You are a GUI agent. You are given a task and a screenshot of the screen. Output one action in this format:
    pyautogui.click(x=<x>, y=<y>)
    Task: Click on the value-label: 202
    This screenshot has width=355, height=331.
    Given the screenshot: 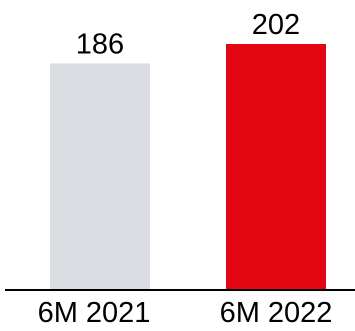 What is the action you would take?
    pyautogui.click(x=276, y=25)
    